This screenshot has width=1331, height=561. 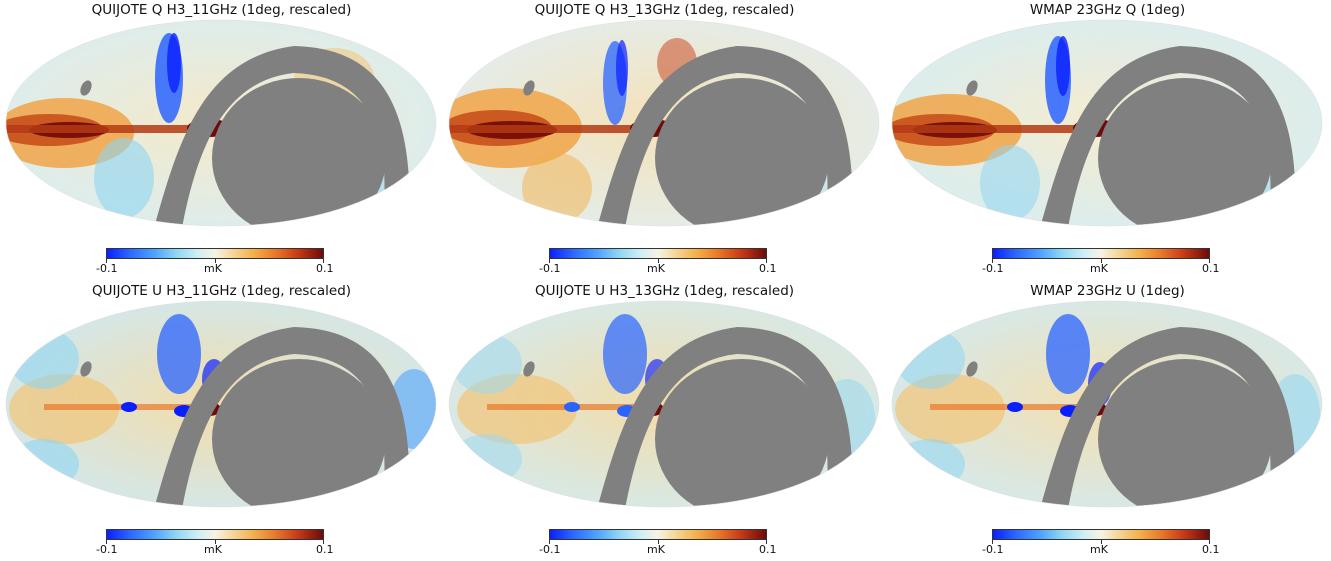 I want to click on panel-title: QUIJOTE Q H3_11GHz (1deg, rescaled), so click(x=221, y=10).